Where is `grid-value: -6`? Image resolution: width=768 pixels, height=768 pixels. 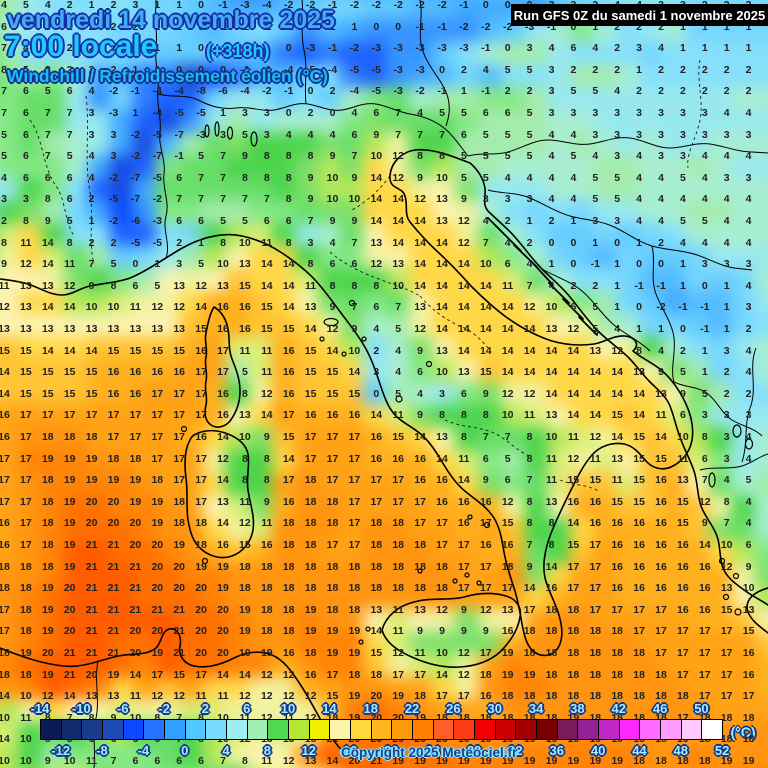 grid-value: -6 is located at coordinates (223, 91).